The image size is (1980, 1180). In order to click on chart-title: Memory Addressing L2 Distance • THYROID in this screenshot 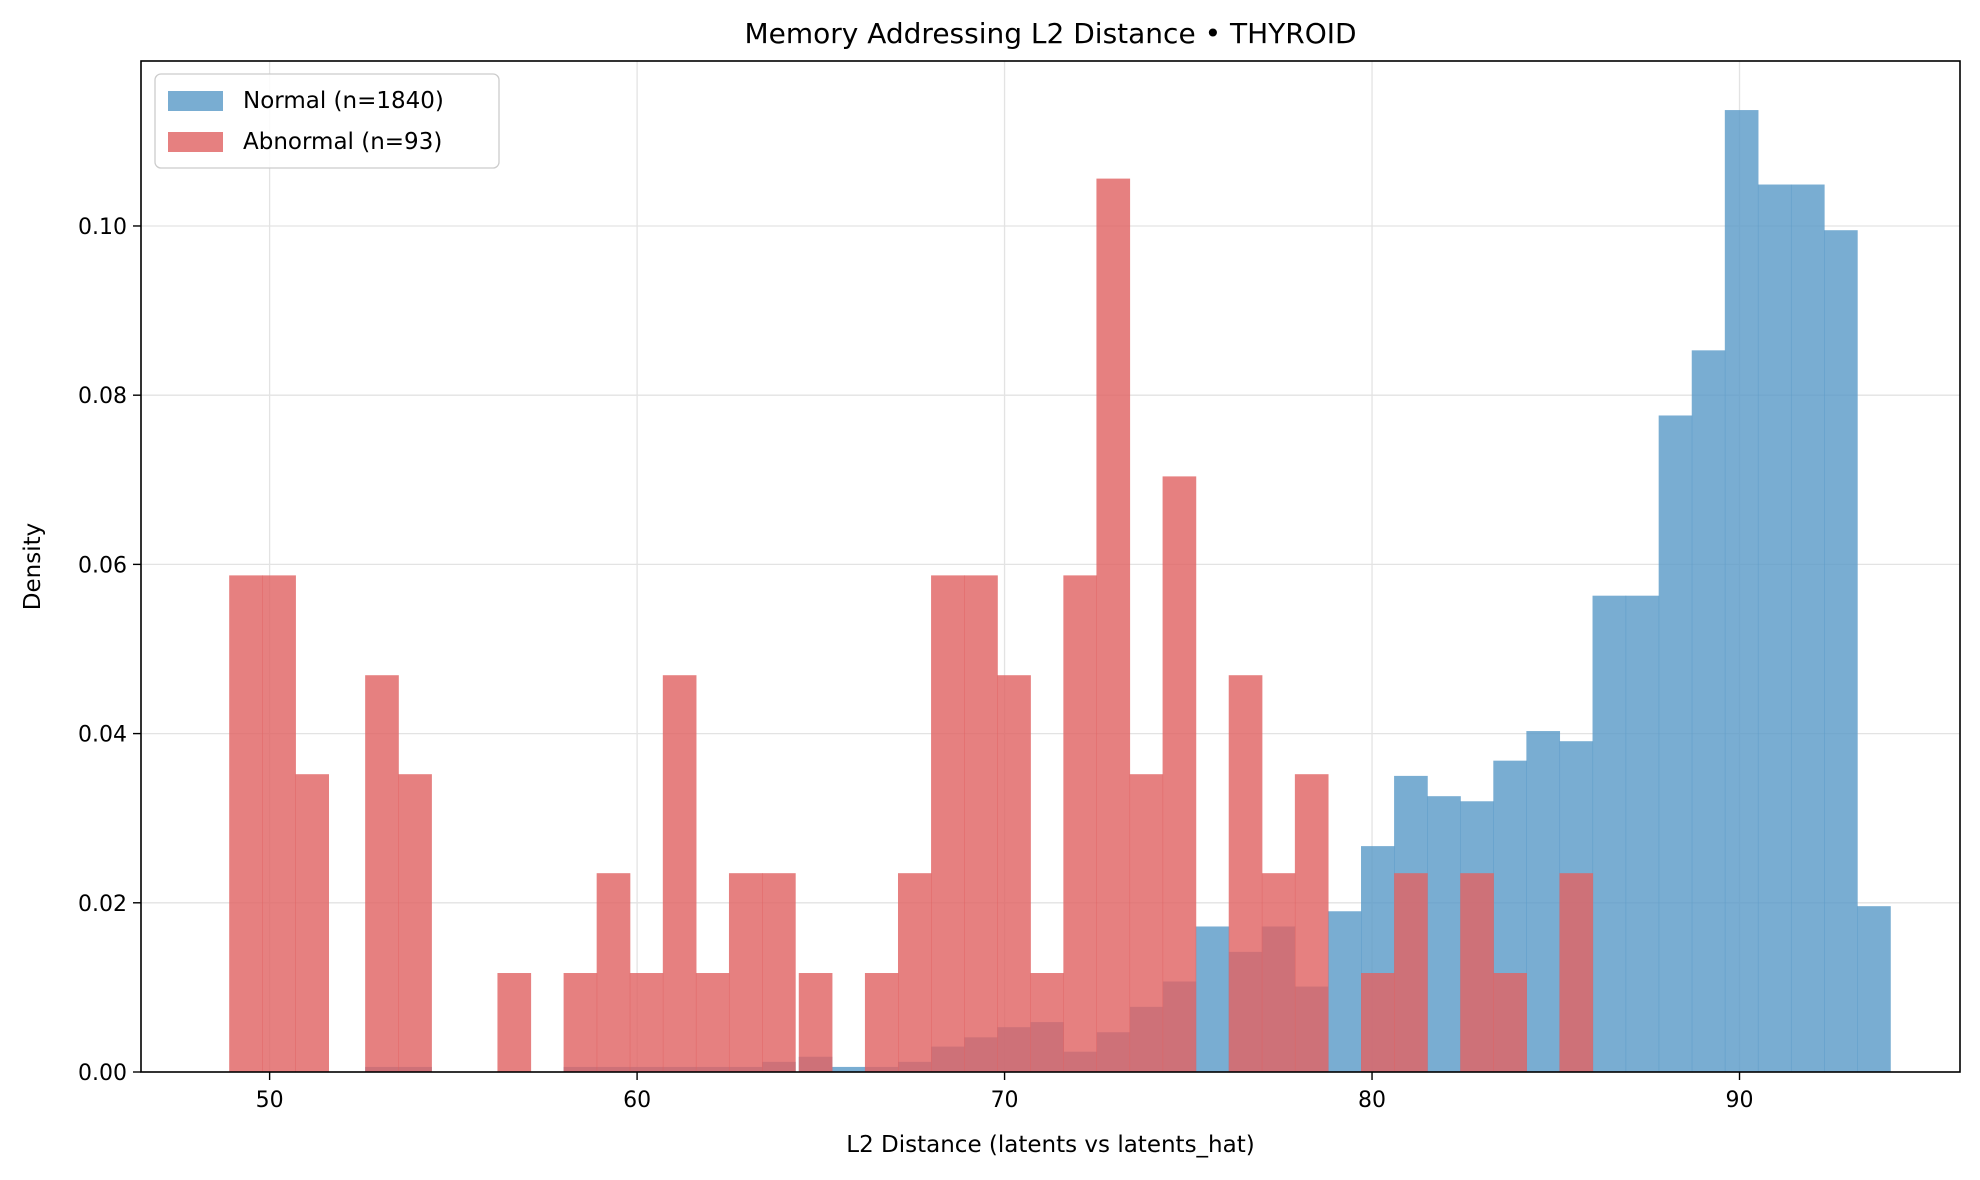, I will do `click(1050, 33)`.